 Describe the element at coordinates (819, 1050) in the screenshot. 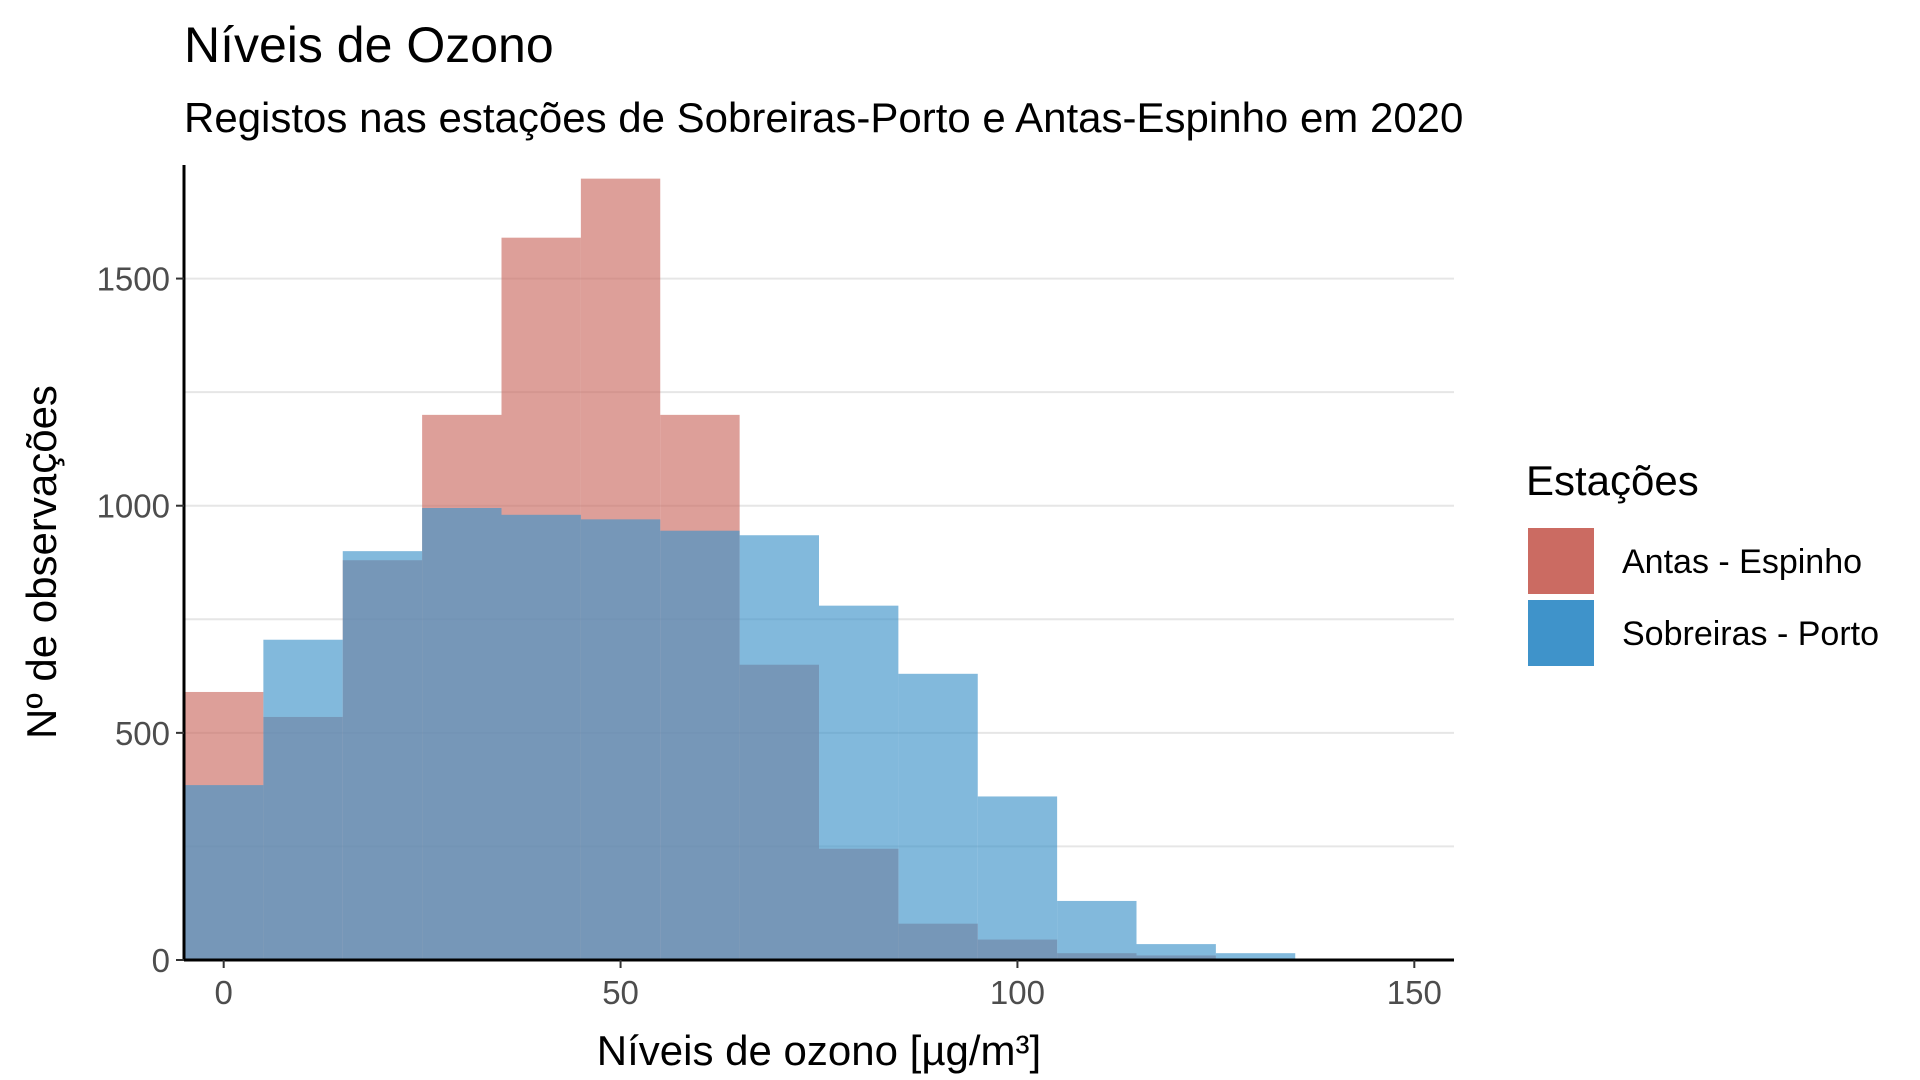

I see `x-axis-title: Níveis de ozono [µg/m³]` at that location.